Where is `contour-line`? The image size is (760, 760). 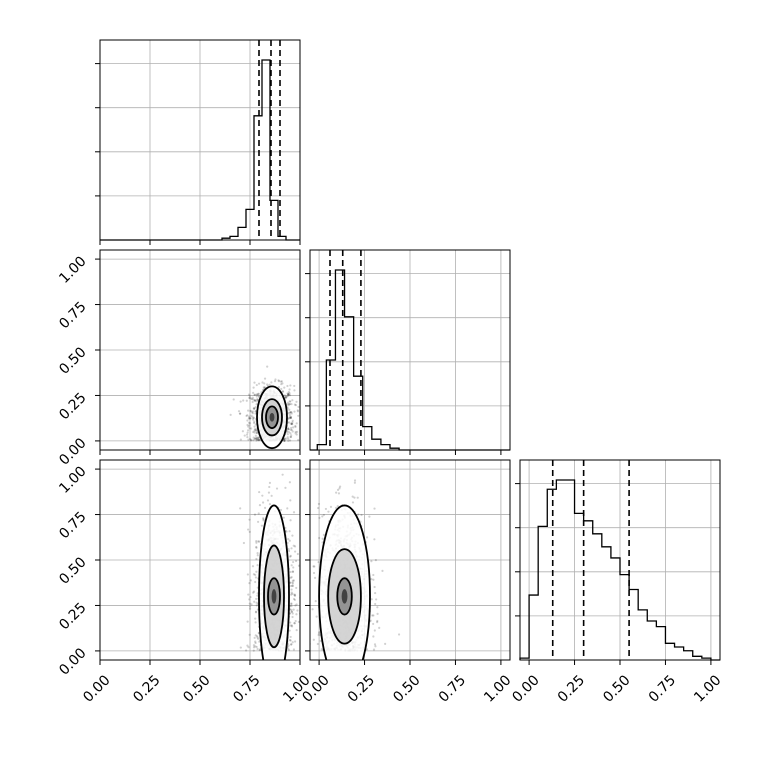
contour-line is located at coordinates (272, 417).